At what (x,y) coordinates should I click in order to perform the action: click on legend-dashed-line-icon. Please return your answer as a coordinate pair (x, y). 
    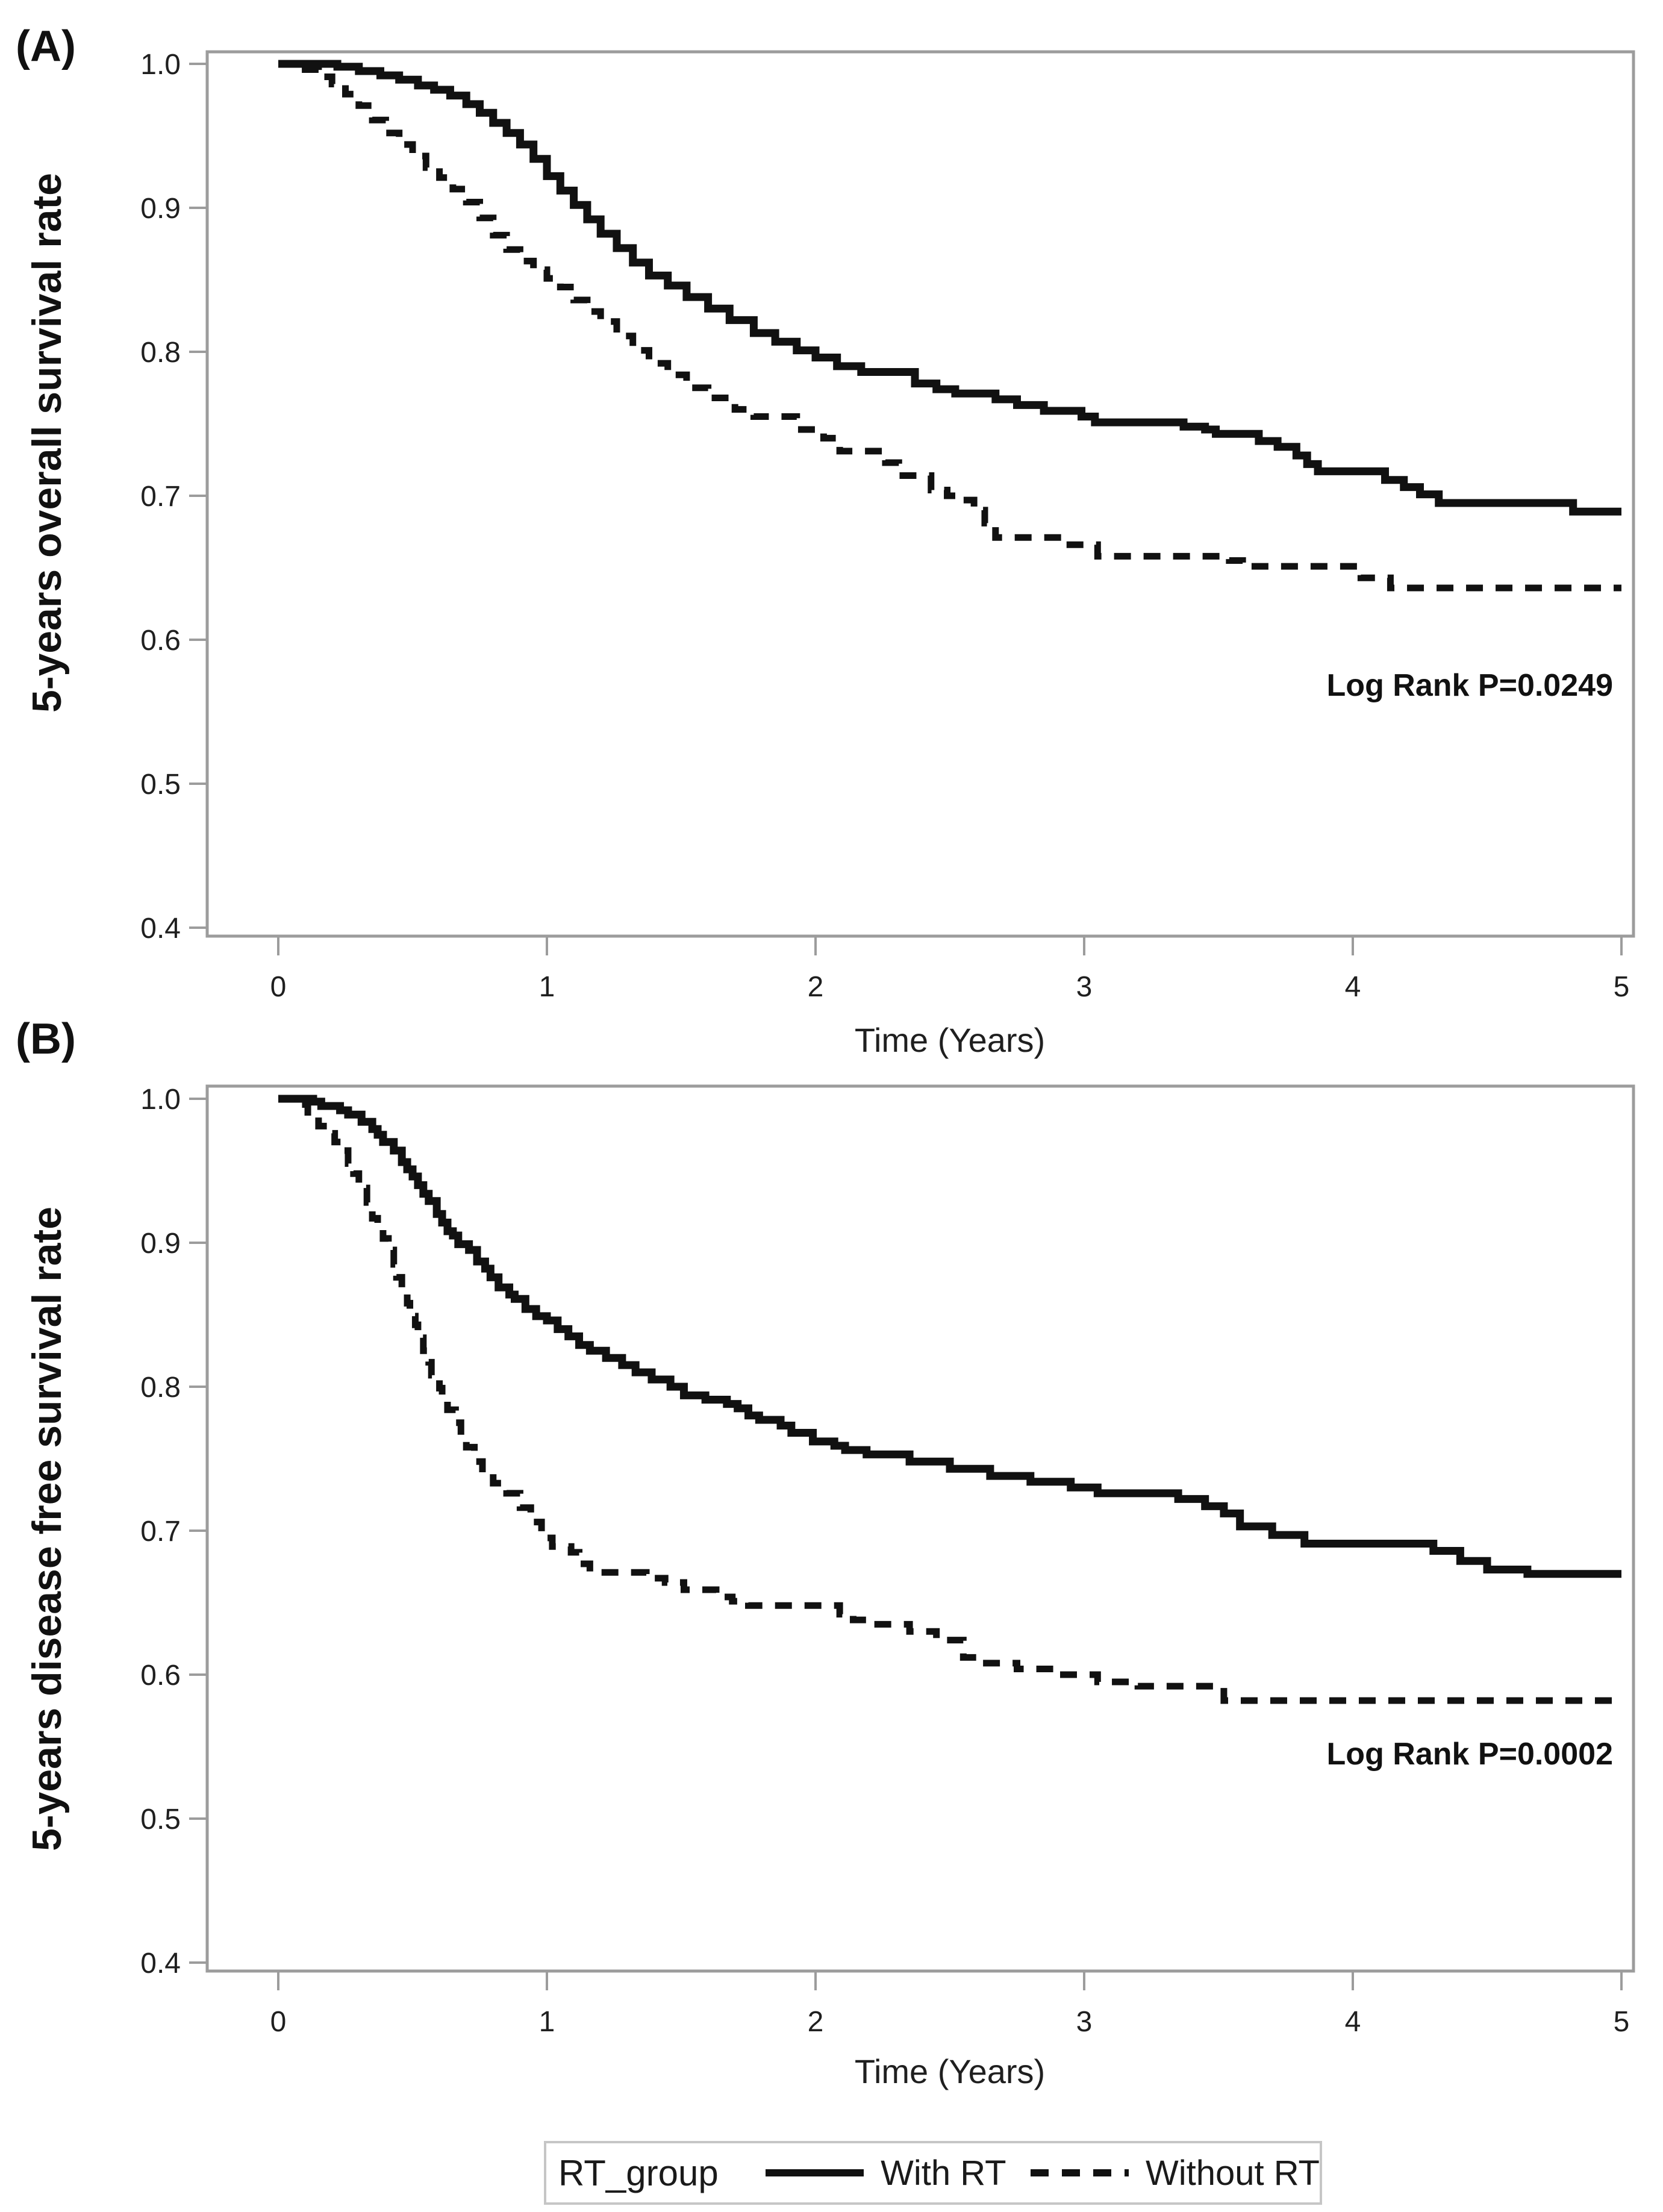
    Looking at the image, I should click on (1080, 2173).